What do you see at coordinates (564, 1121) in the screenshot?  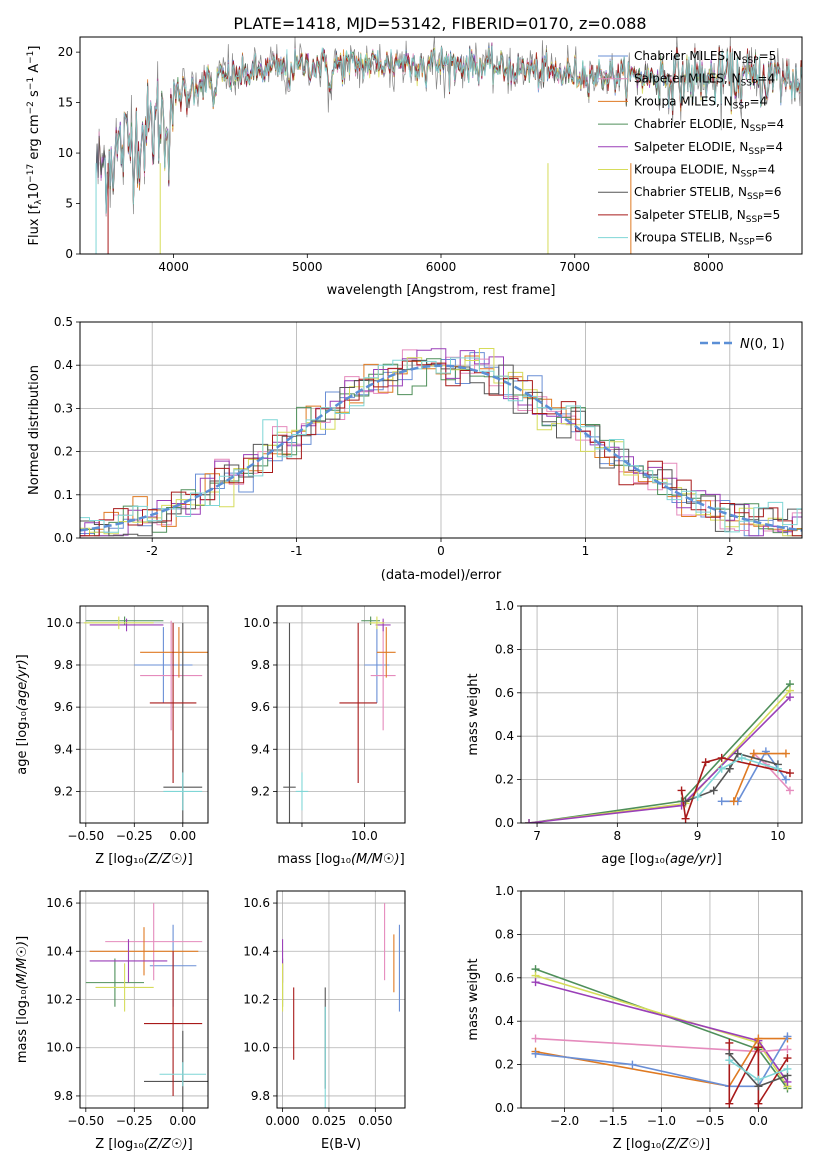 I see `x-tick-label: −2.0` at bounding box center [564, 1121].